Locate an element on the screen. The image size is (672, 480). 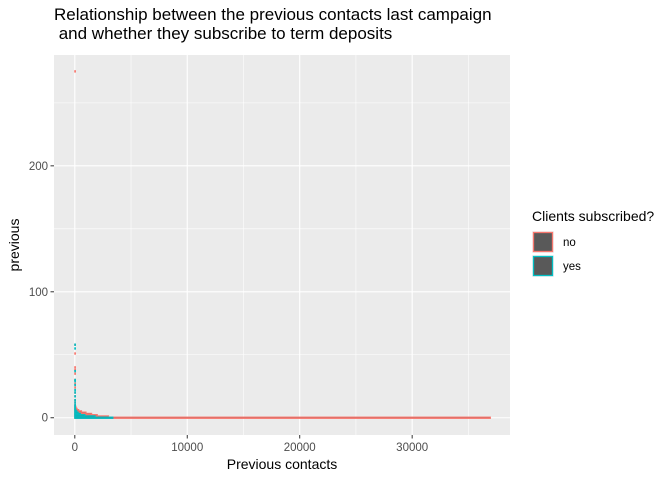
x-tick-label: 0 is located at coordinates (75, 448).